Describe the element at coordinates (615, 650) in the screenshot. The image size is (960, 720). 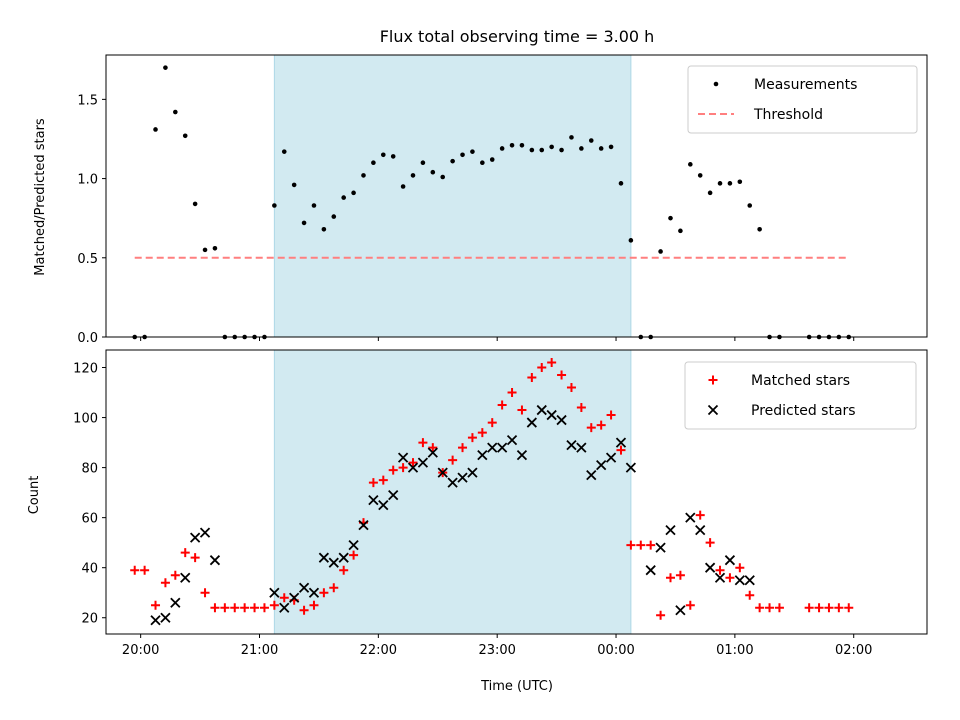
I see `x-tick-label: 00:00` at that location.